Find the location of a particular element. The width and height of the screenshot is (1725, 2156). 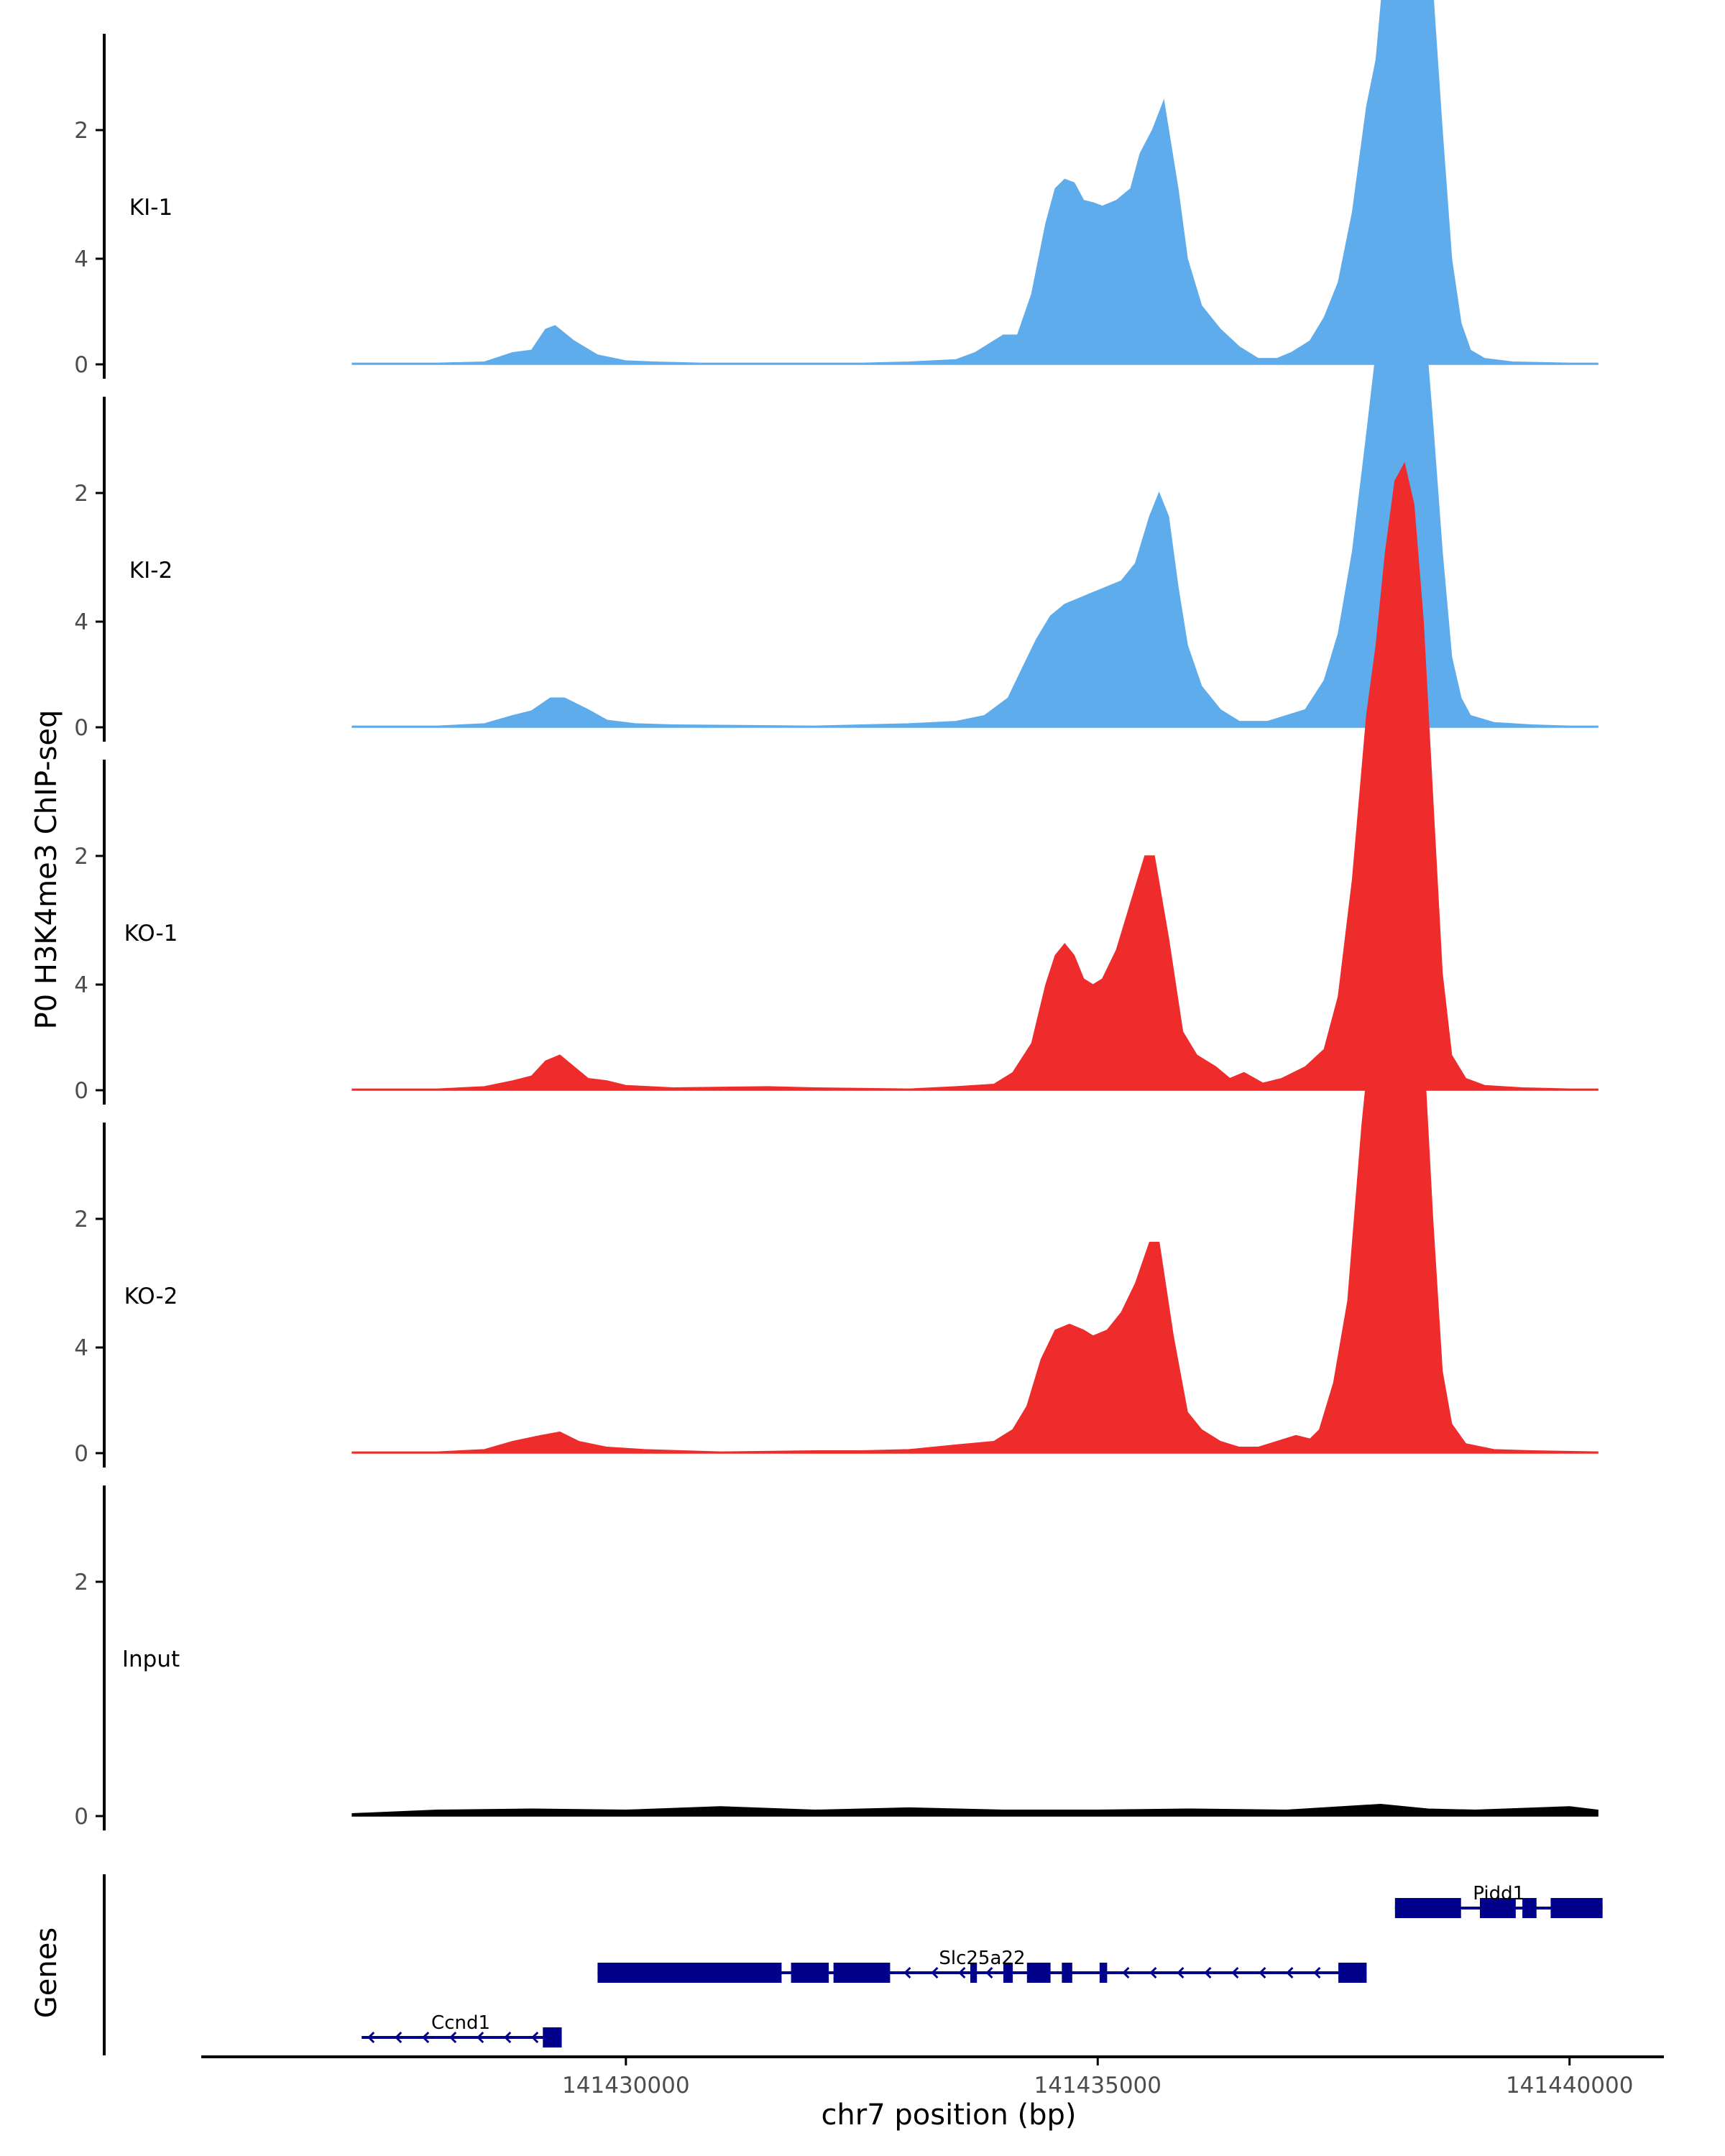

genes-panel: Pidd1 Slc25a22 Ccnd1 is located at coordinates (853, 1965).